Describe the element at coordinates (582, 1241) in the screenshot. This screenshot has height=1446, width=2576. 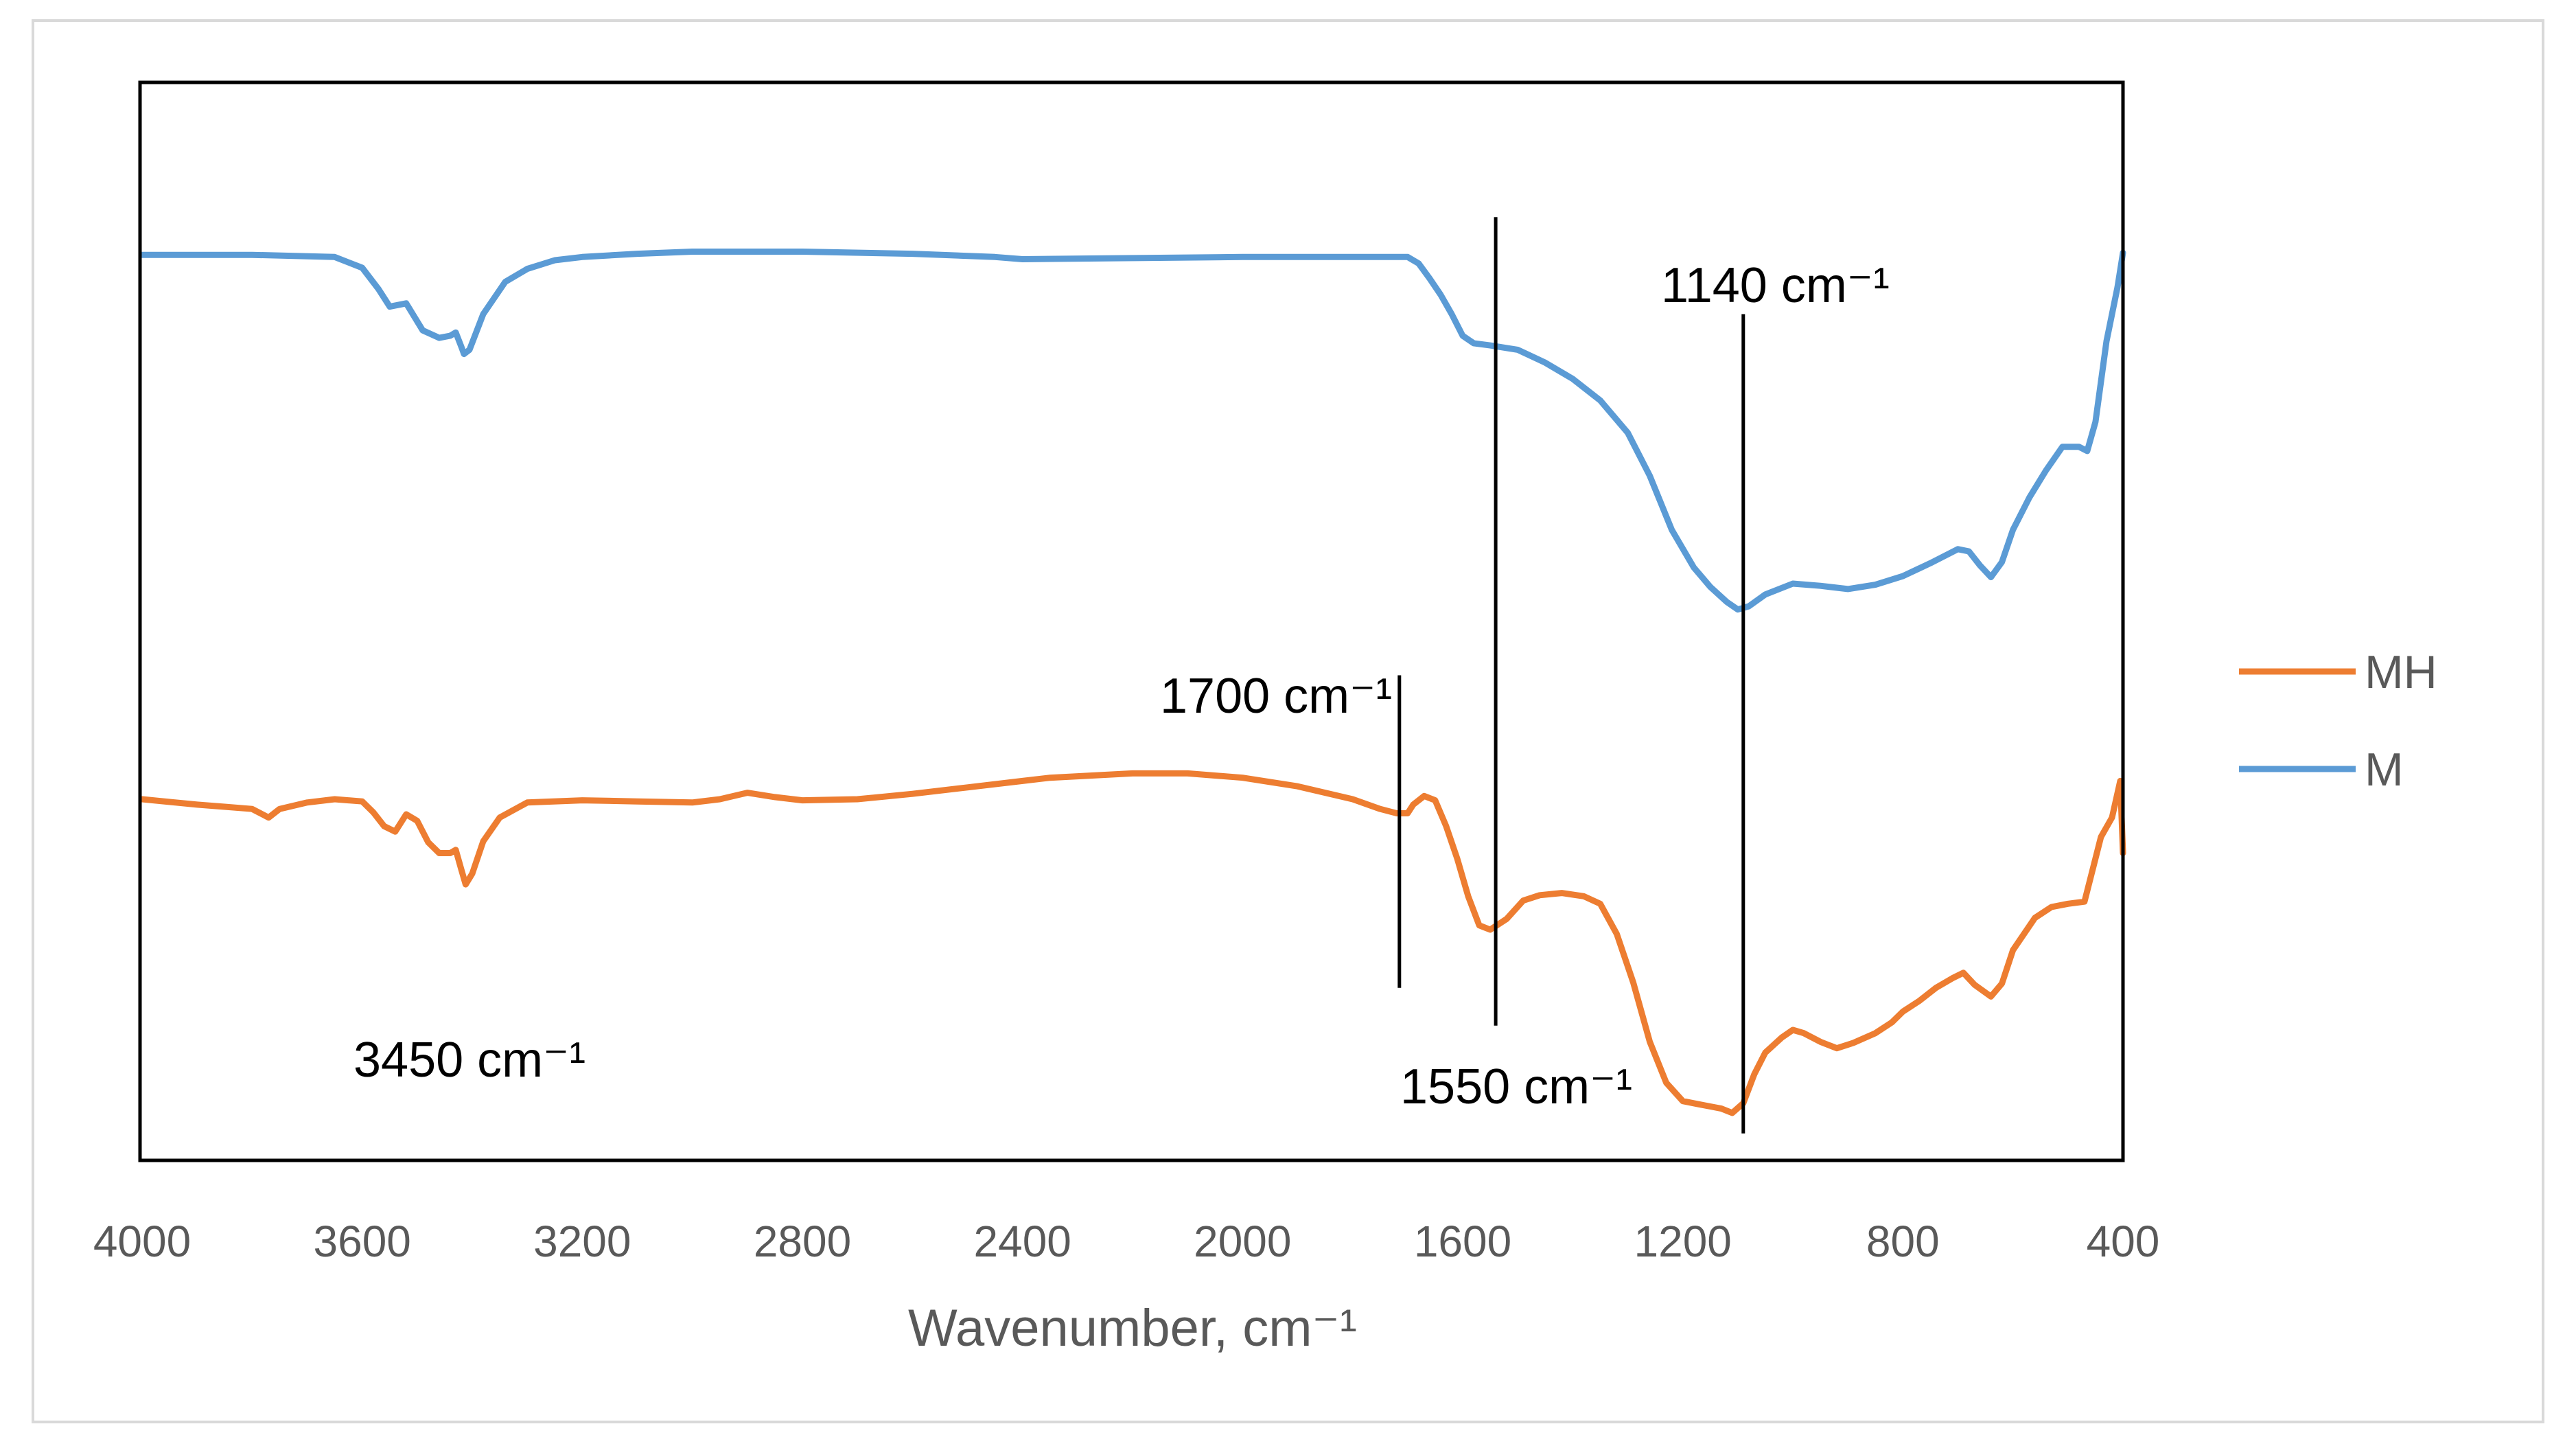
I see `x-tick-label-3200: 3200` at that location.